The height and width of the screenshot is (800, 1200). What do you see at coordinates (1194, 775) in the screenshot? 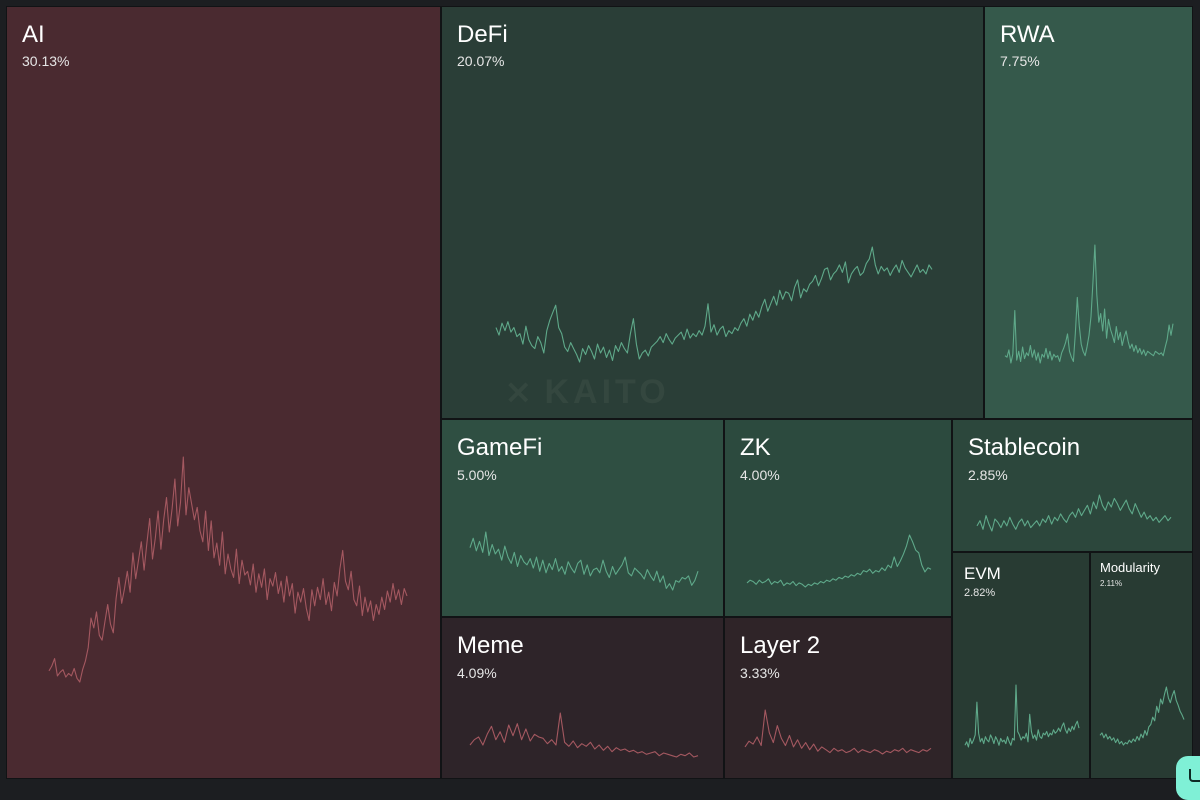
I see `chat-bubble-icon` at bounding box center [1194, 775].